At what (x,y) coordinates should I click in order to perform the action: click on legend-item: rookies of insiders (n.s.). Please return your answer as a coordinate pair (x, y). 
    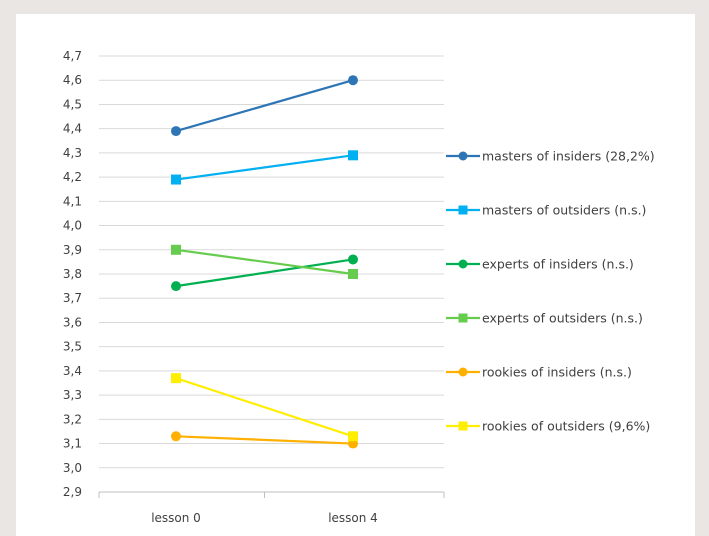
    Looking at the image, I should click on (539, 372).